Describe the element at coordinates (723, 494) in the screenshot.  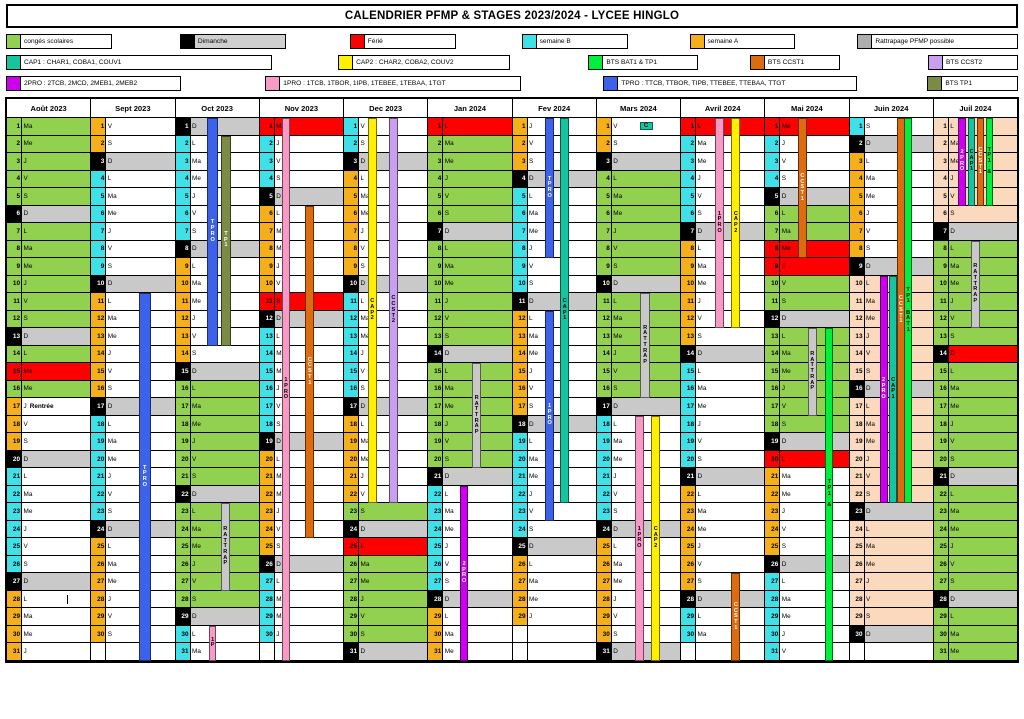
I see `day-cell: 22 L` at that location.